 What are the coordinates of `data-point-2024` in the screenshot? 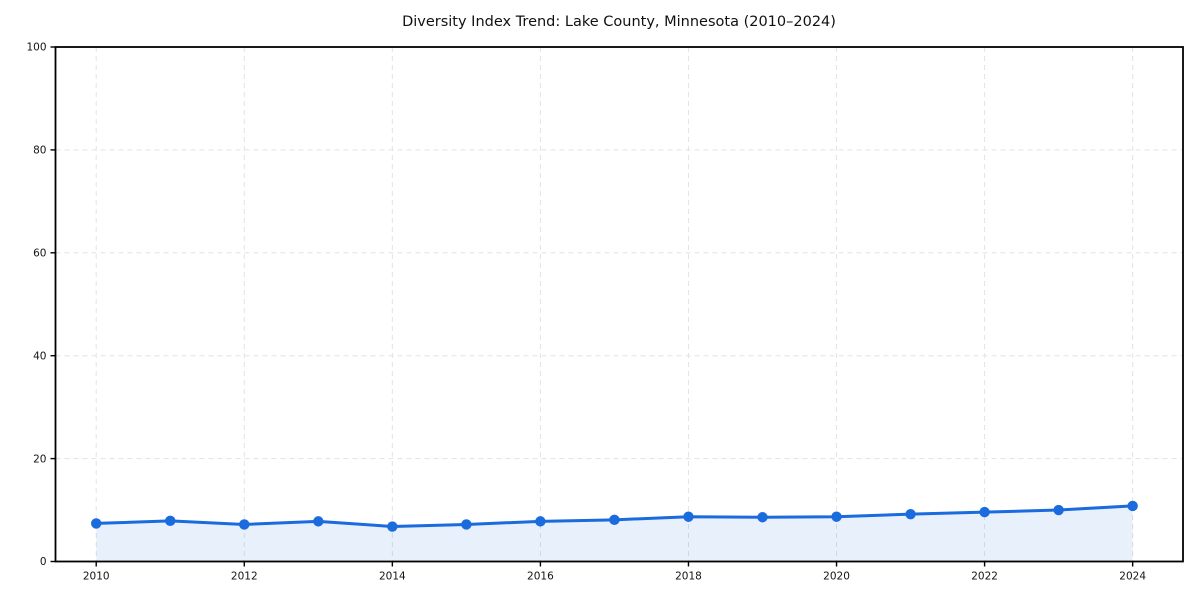 It's located at (1132, 506).